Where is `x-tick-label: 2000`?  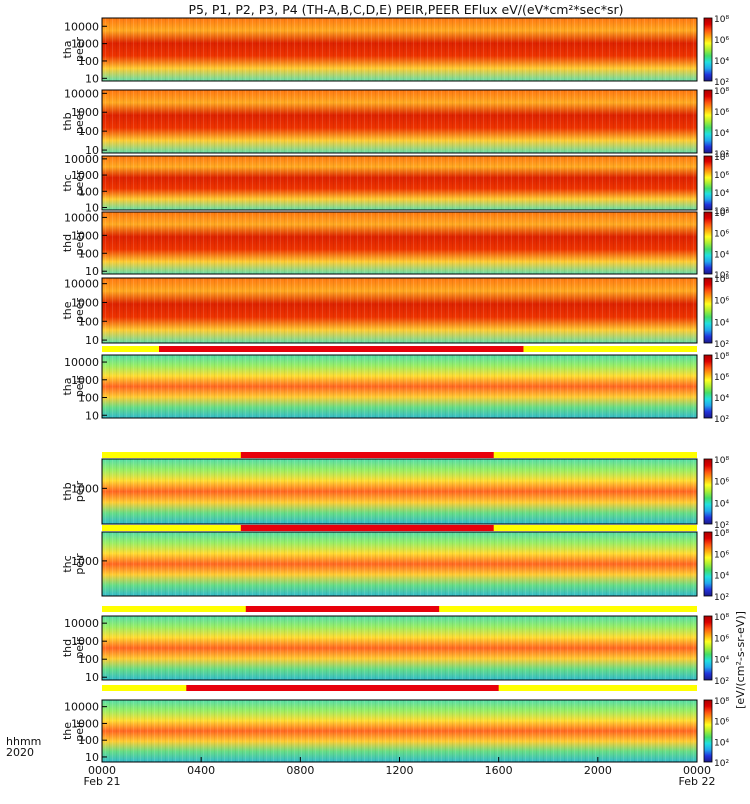 x-tick-label: 2000 is located at coordinates (598, 770).